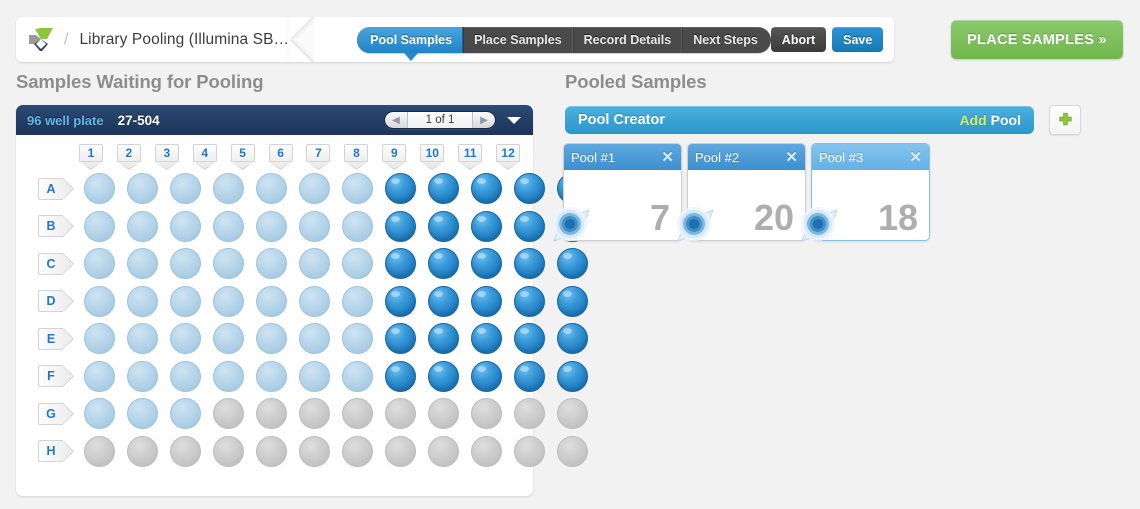 This screenshot has height=509, width=1140. Describe the element at coordinates (91, 157) in the screenshot. I see `column-header-1: 1` at that location.